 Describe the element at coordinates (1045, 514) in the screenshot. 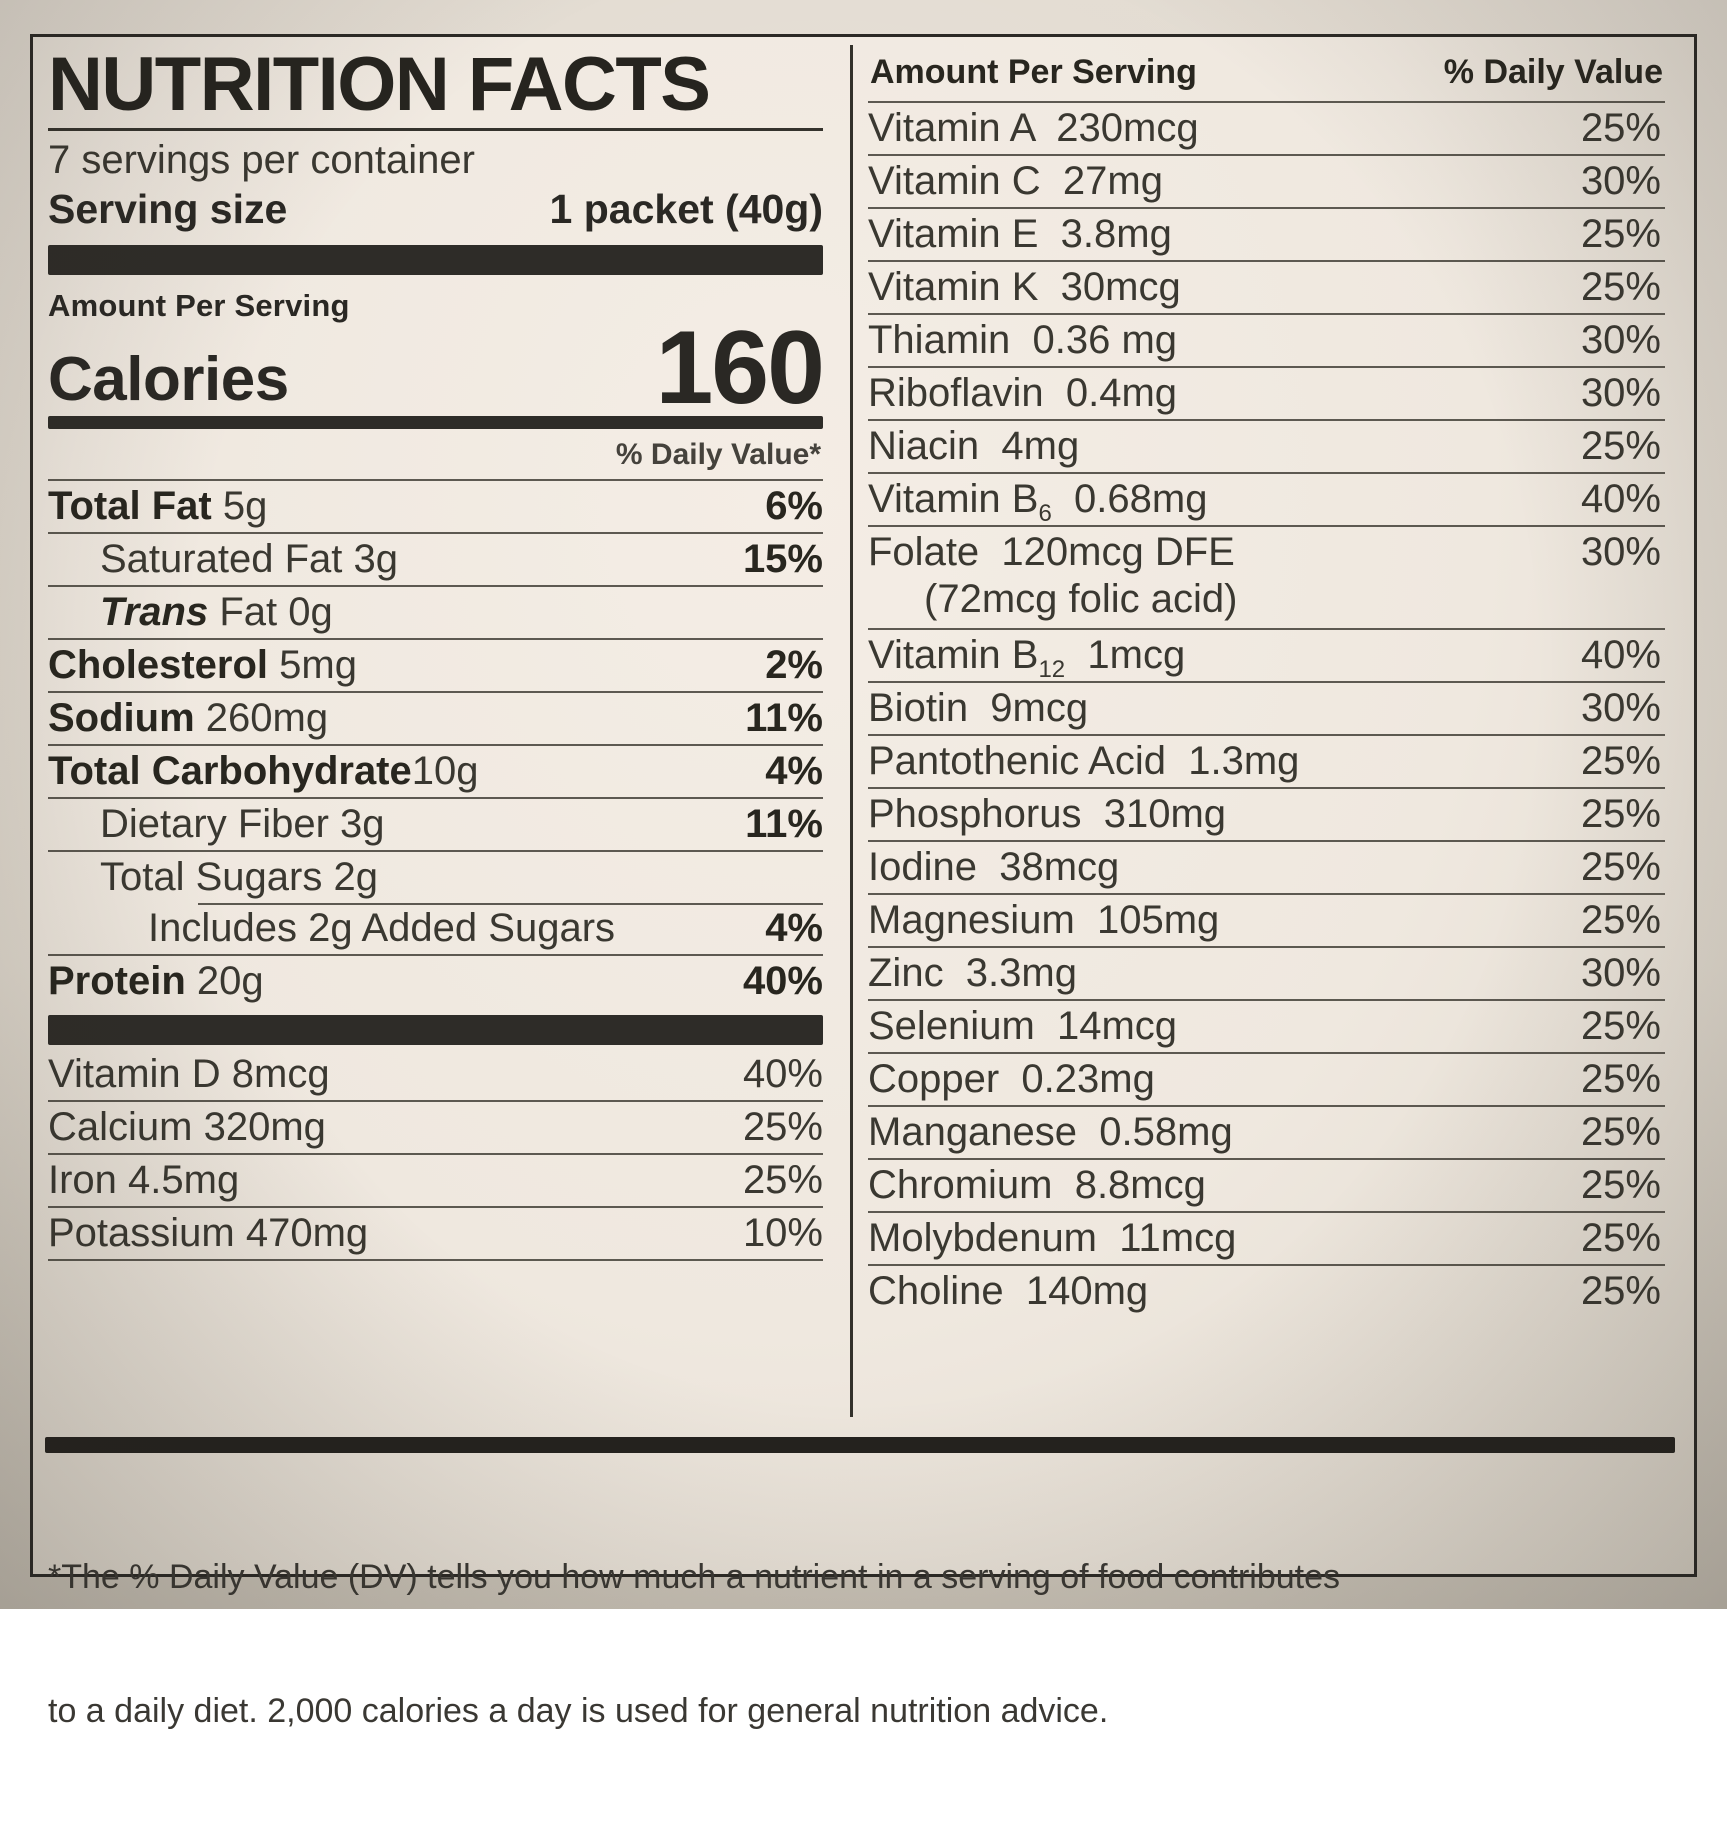

I see `vitamin-subscript: 6` at that location.